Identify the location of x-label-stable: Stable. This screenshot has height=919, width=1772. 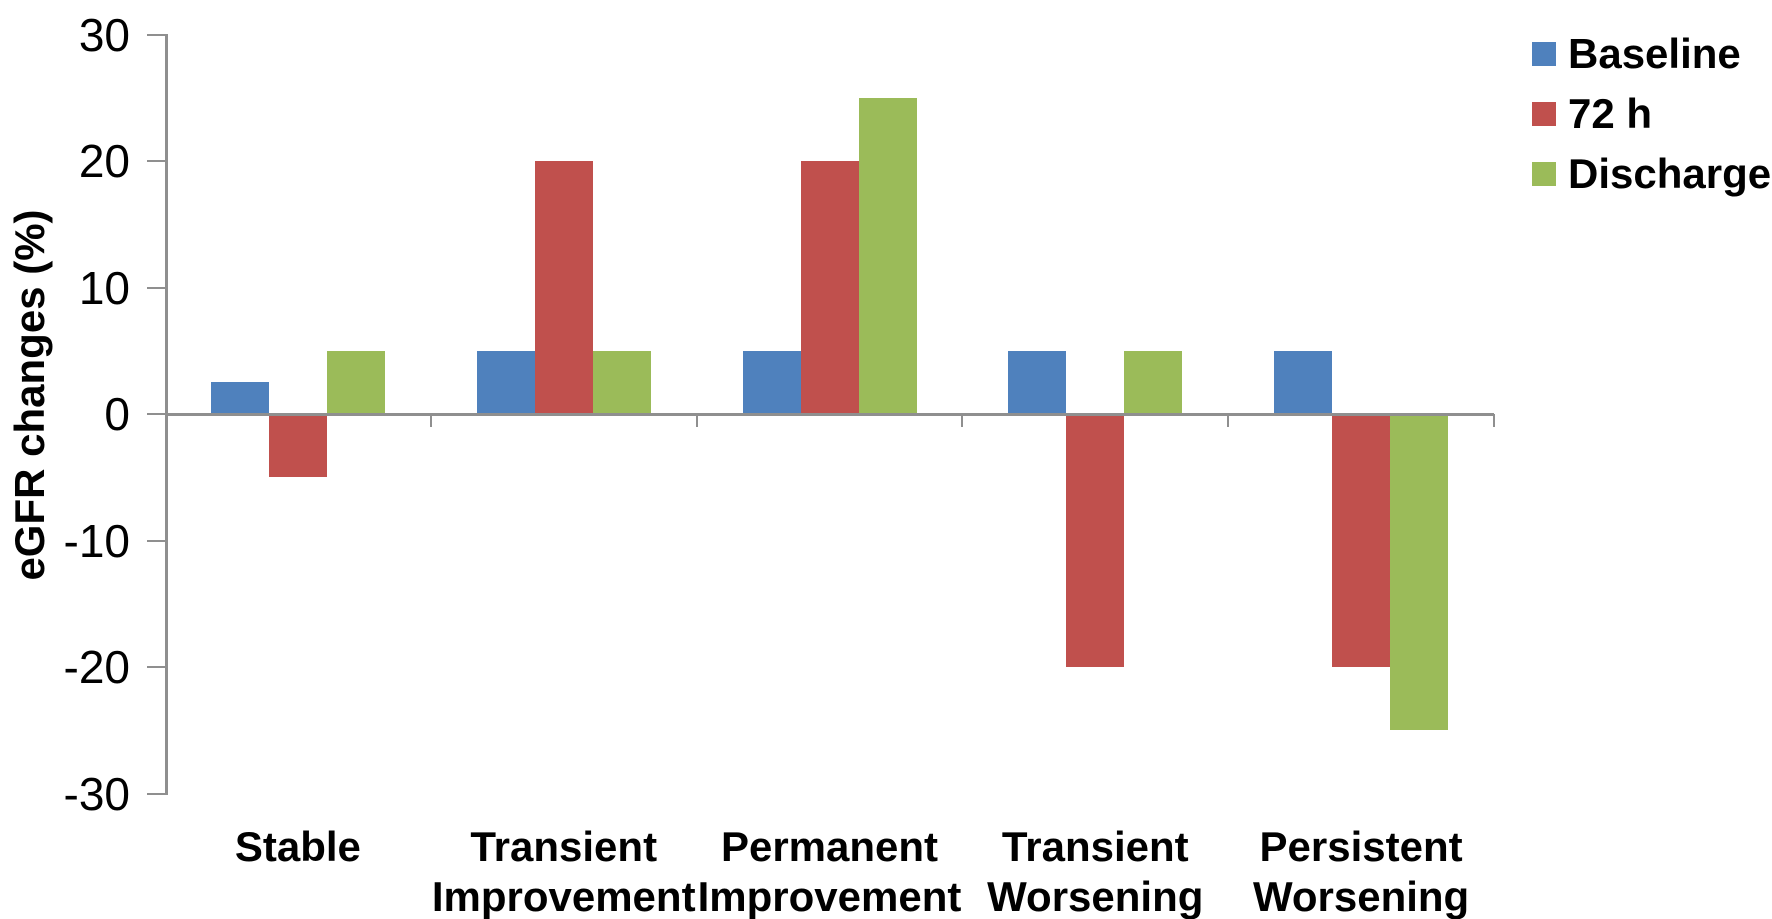
(298, 847).